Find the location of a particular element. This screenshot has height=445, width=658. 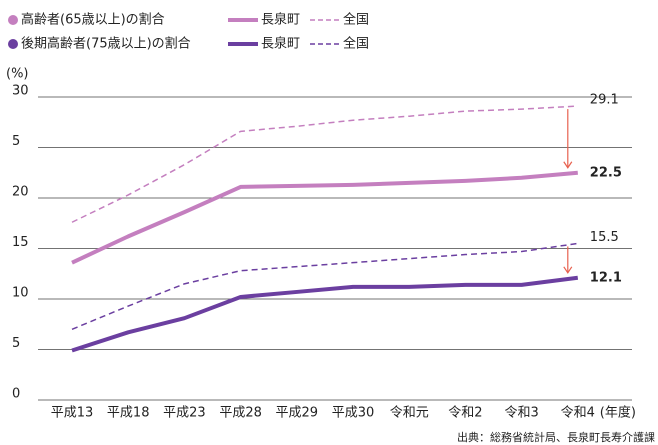

legend-group: 後期高齢者(75歳以上)の割合 is located at coordinates (106, 44).